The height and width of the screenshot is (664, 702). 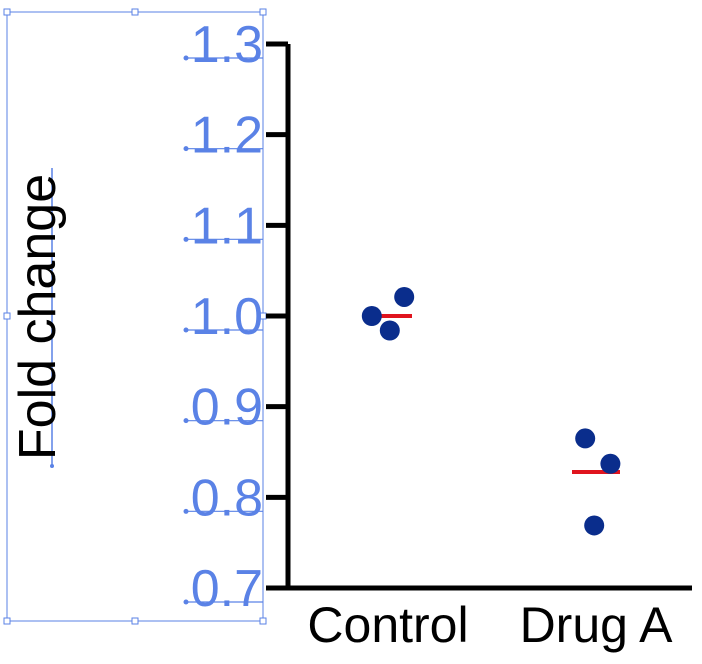 I want to click on x-tick-label: Drug A, so click(x=597, y=625).